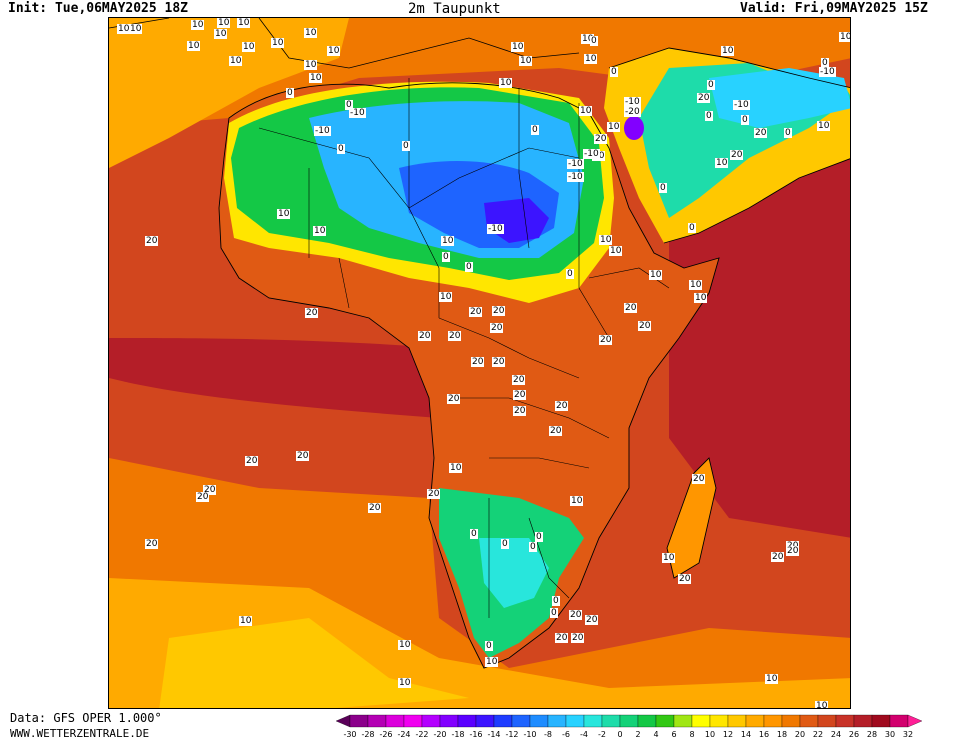 Image resolution: width=959 pixels, height=741 pixels. I want to click on north-atlantic-zone, so click(229, 93).